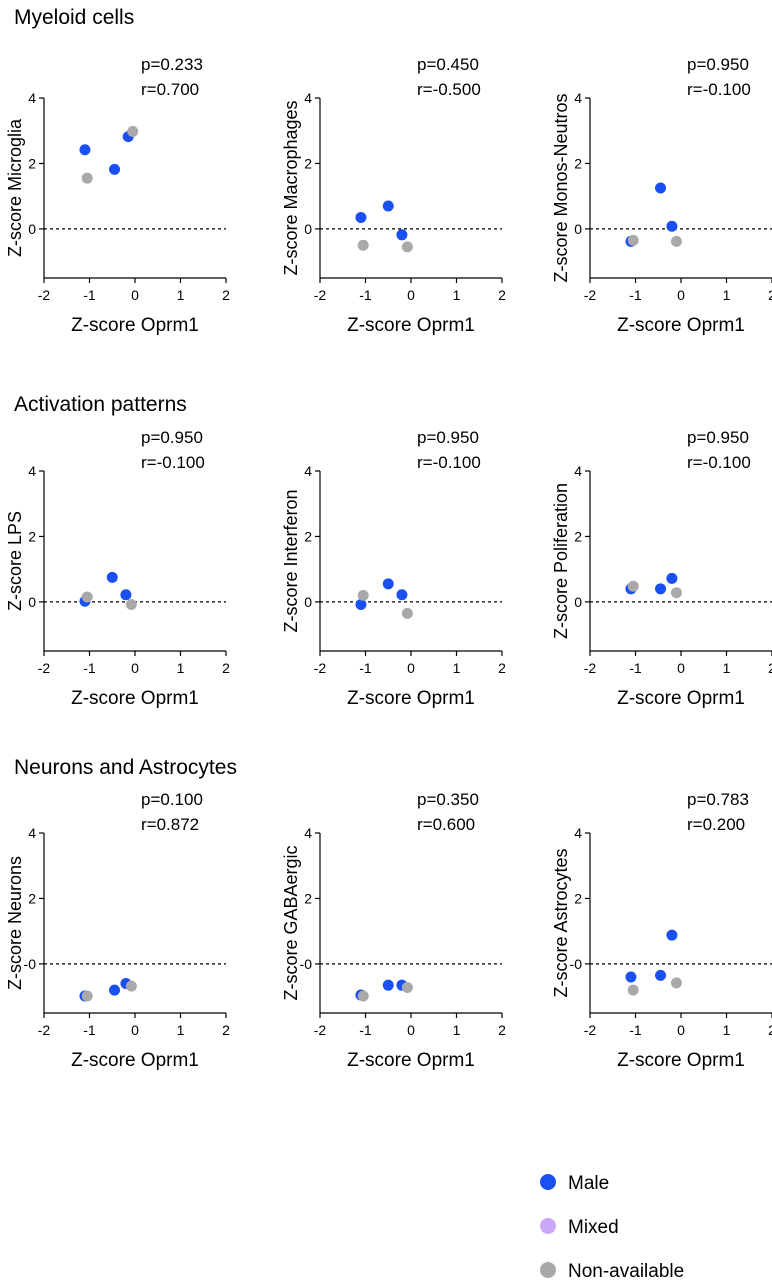 The image size is (772, 1280). I want to click on panel-astrocytes-x-tick-label: 1, so click(727, 1030).